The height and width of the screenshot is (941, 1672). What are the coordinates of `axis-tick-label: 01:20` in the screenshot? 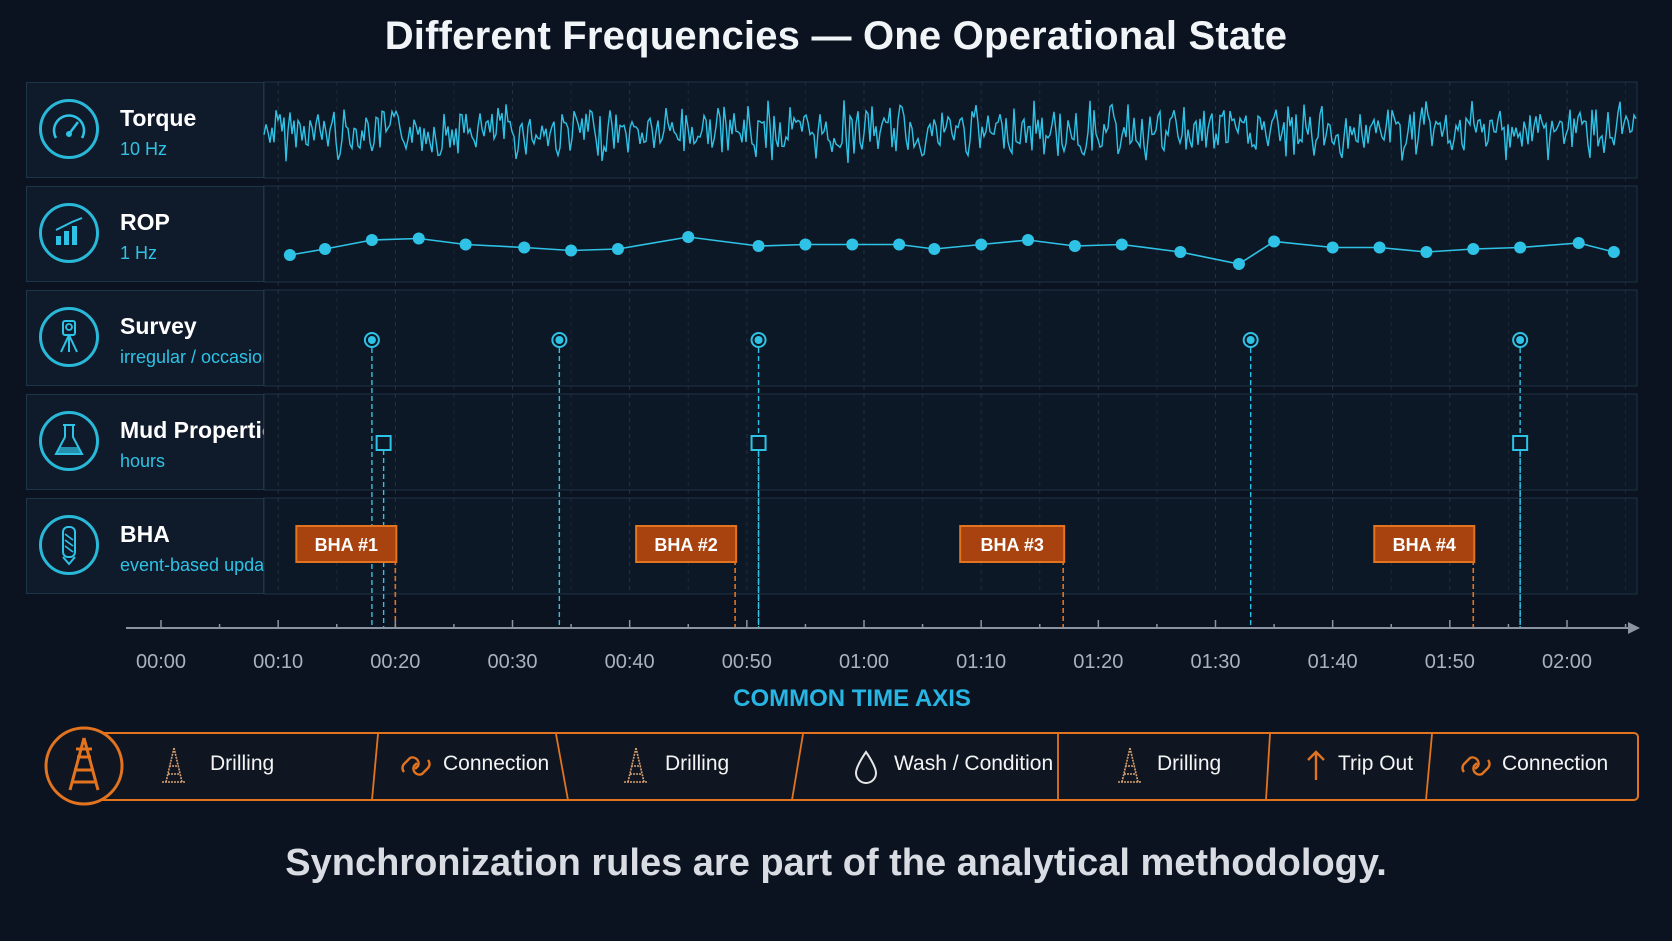 It's located at (1098, 662).